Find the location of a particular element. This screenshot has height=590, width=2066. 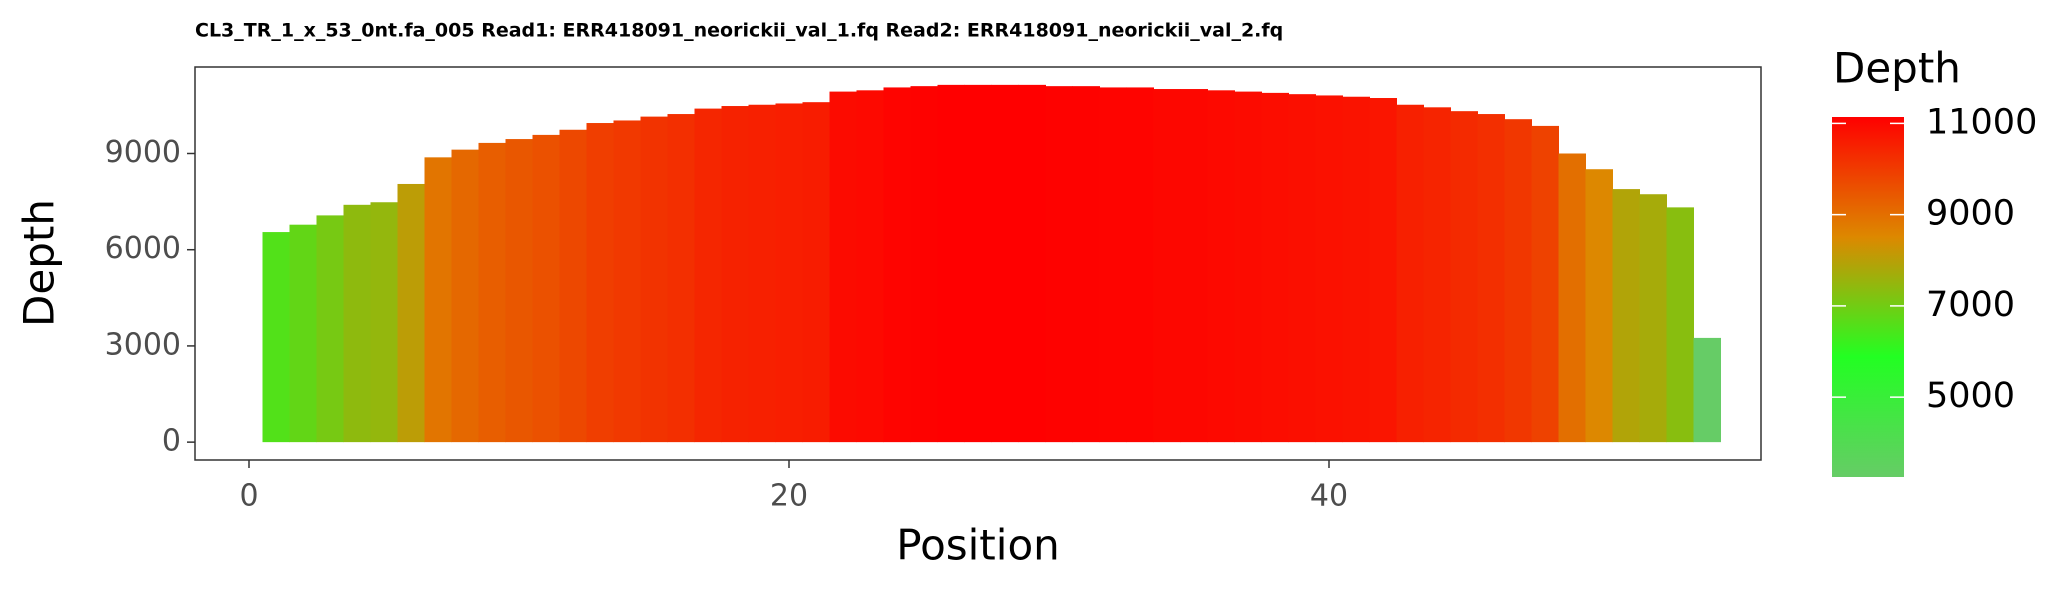

colorbar is located at coordinates (1868, 297).